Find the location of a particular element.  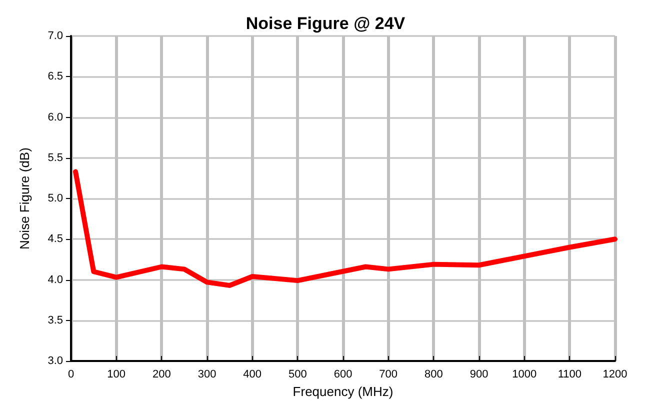

y-tick-label: 6.0 is located at coordinates (55, 117).